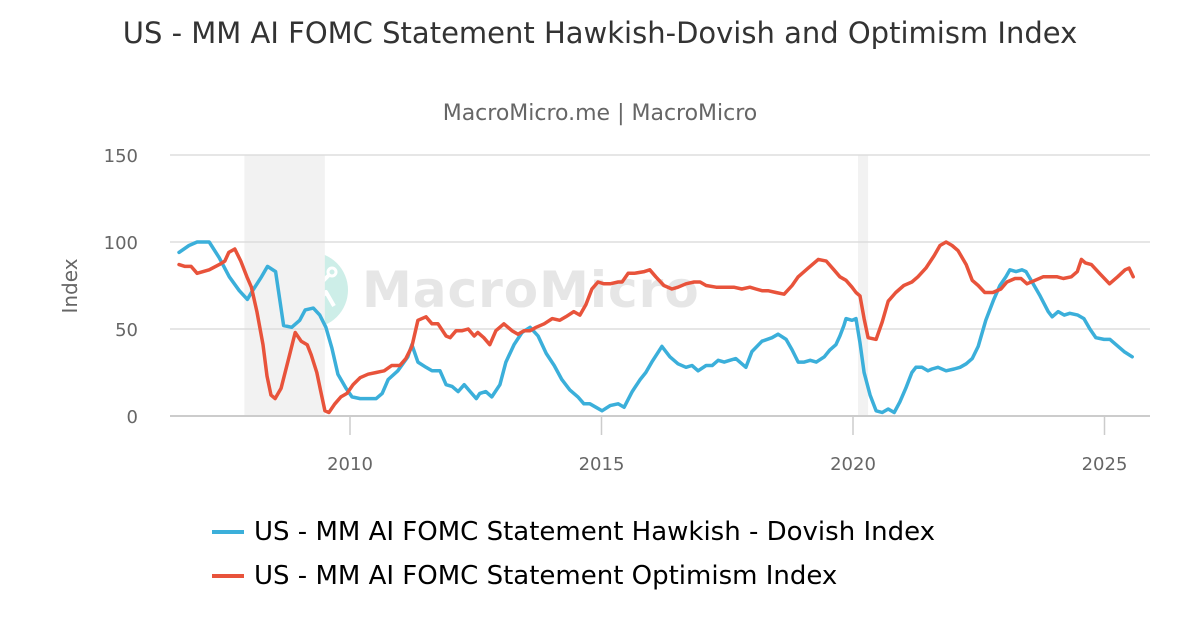 Image resolution: width=1200 pixels, height=630 pixels. I want to click on y-tick-label: 50, so click(126, 330).